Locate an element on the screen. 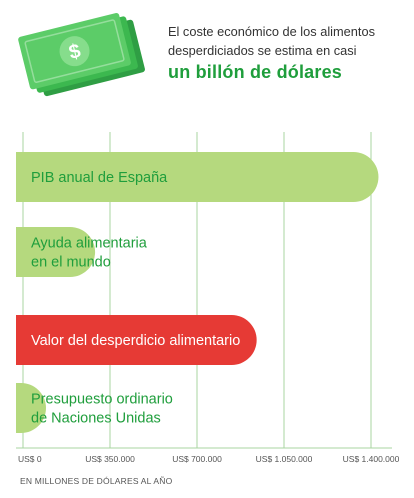 The image size is (414, 498). tick-label: US$ 1.050.000 is located at coordinates (284, 459).